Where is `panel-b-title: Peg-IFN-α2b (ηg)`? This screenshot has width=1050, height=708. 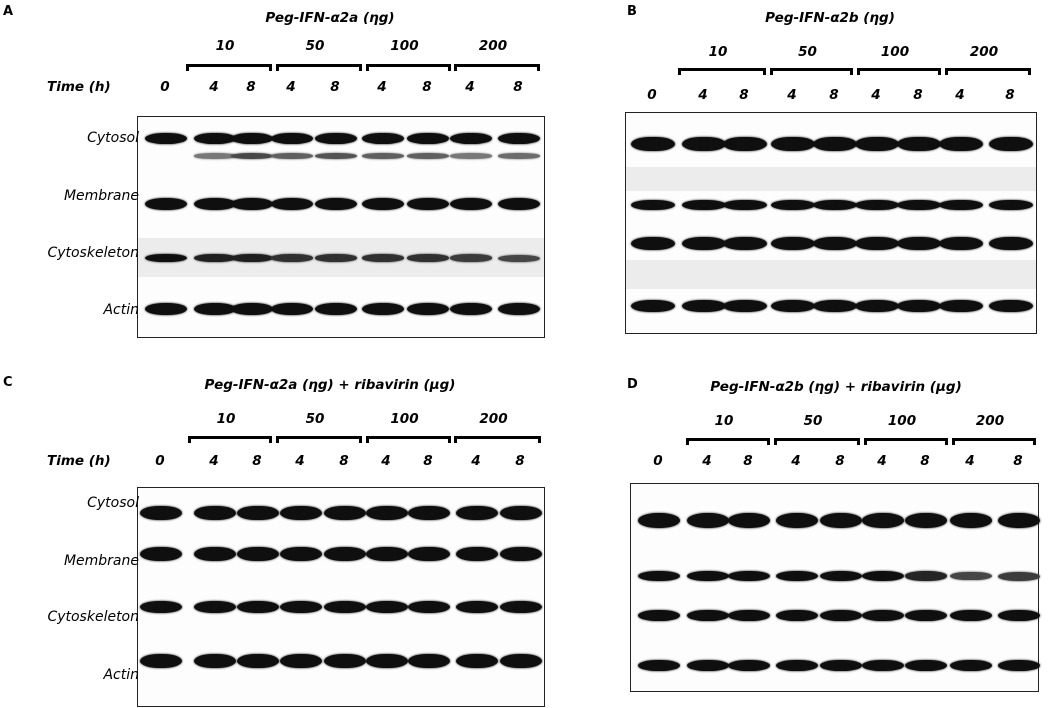
panel-b-title: Peg-IFN-α2b (ηg) is located at coordinates (830, 18).